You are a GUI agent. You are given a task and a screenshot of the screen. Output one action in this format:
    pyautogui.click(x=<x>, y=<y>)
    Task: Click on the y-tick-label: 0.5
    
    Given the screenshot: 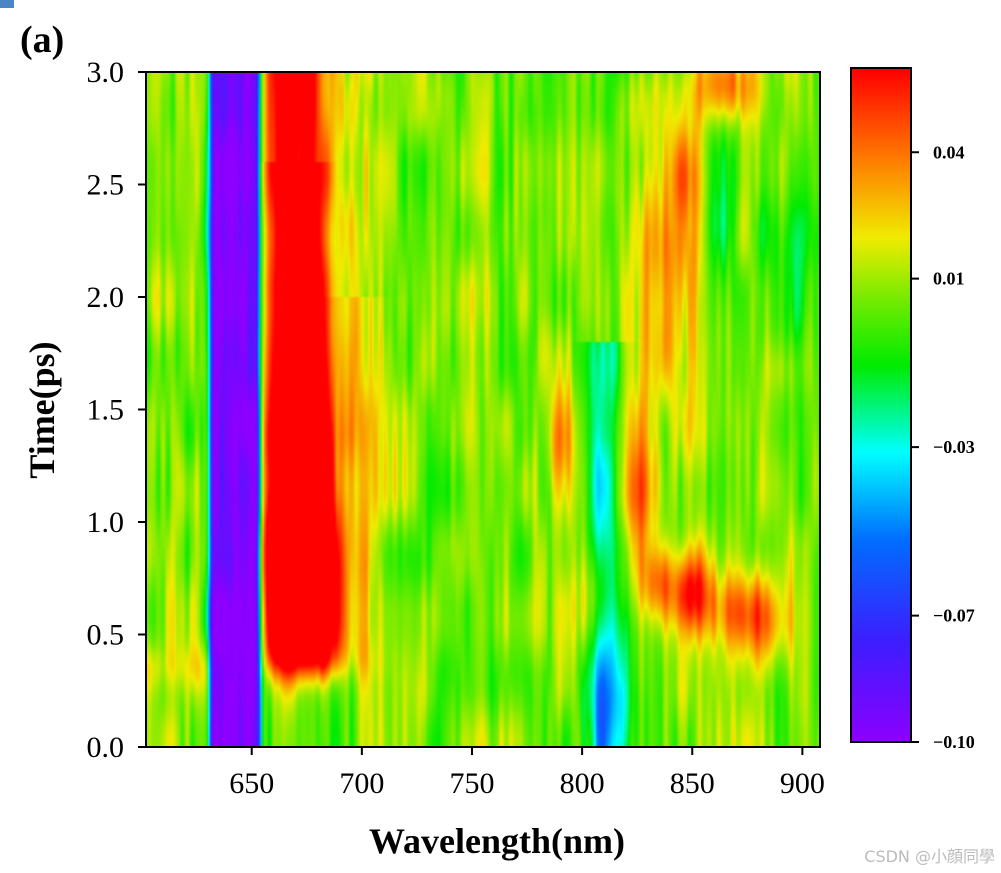 What is the action you would take?
    pyautogui.click(x=106, y=635)
    